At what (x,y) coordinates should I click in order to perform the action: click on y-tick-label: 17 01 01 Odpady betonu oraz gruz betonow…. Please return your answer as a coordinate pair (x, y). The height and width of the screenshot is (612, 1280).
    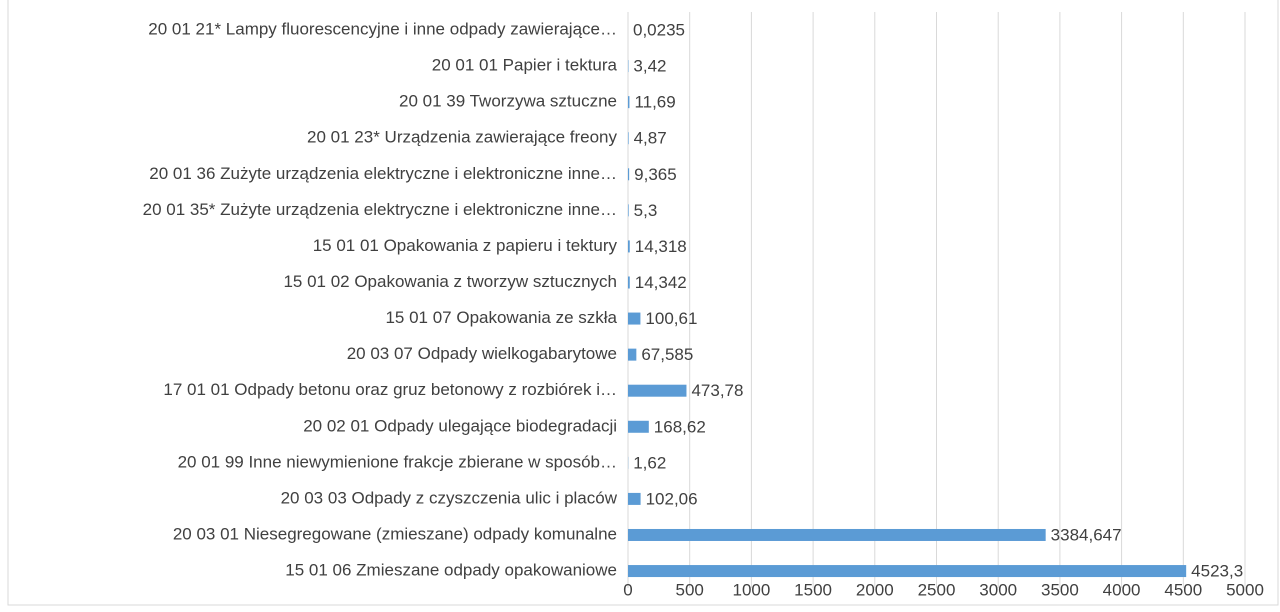
    Looking at the image, I should click on (390, 389).